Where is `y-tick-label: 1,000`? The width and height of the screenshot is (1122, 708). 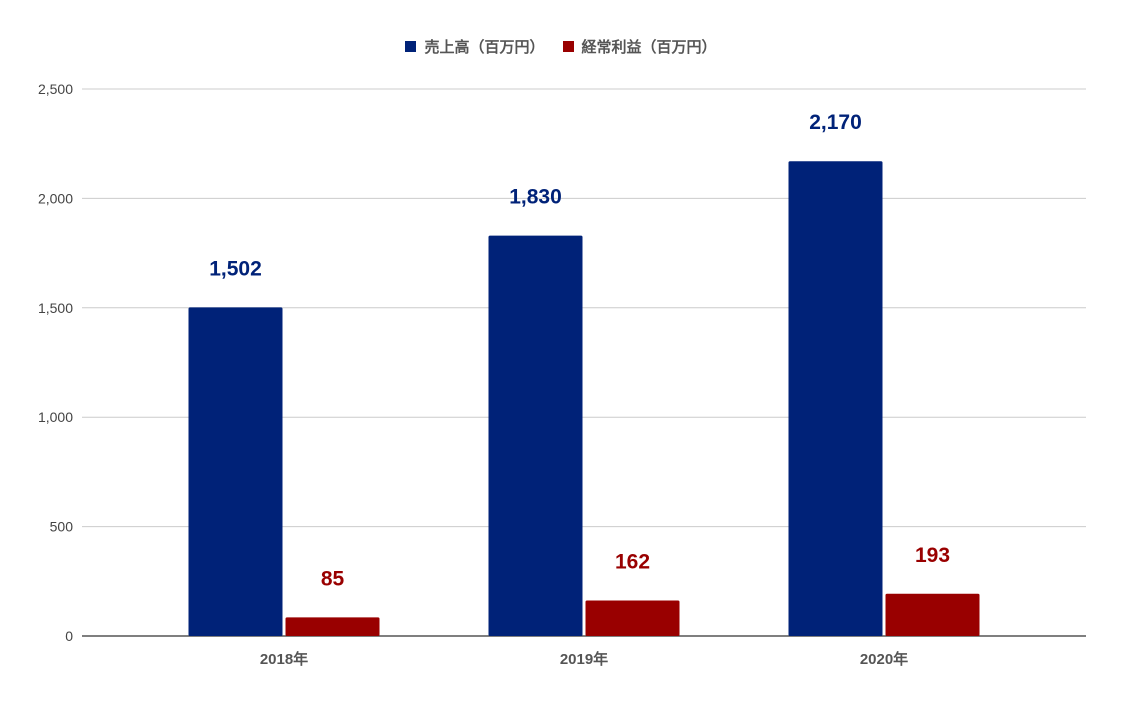 y-tick-label: 1,000 is located at coordinates (55, 417).